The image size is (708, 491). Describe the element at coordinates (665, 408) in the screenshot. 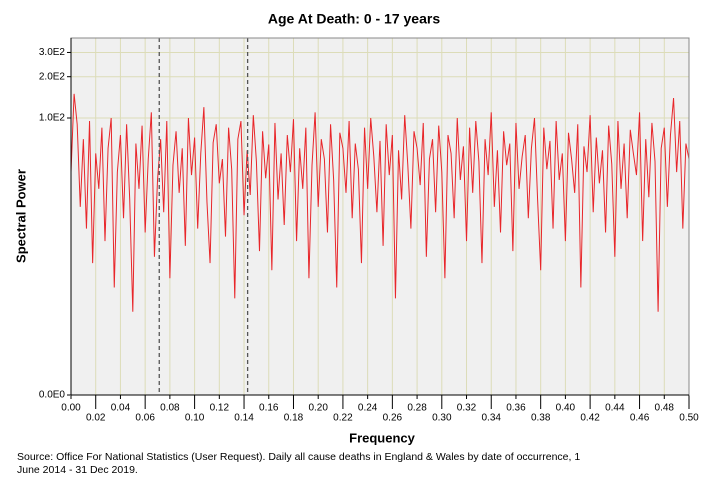

I see `x-tick-label: 0.48` at that location.